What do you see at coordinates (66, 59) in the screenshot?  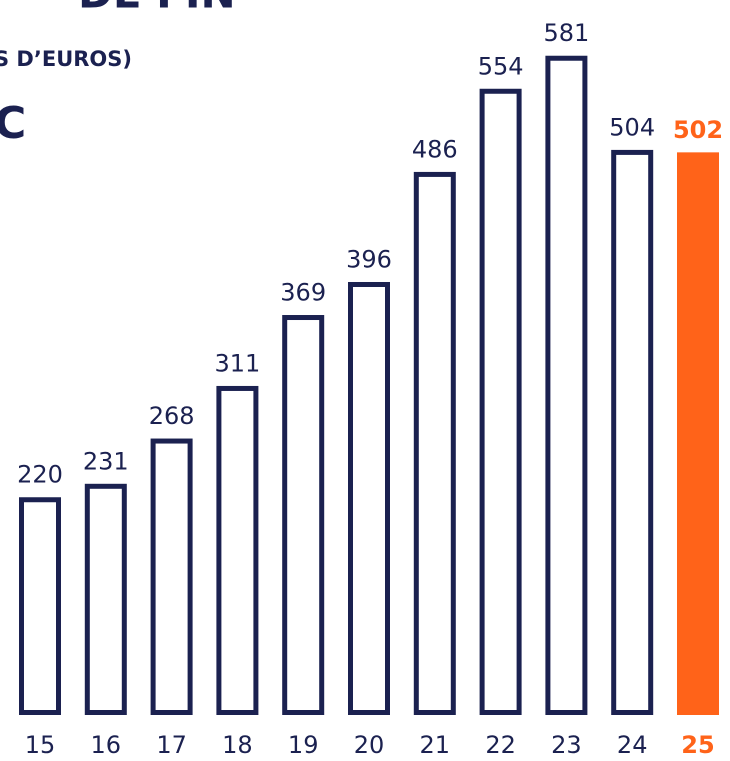 I see `chart-subtitle: S D’EUROS)` at bounding box center [66, 59].